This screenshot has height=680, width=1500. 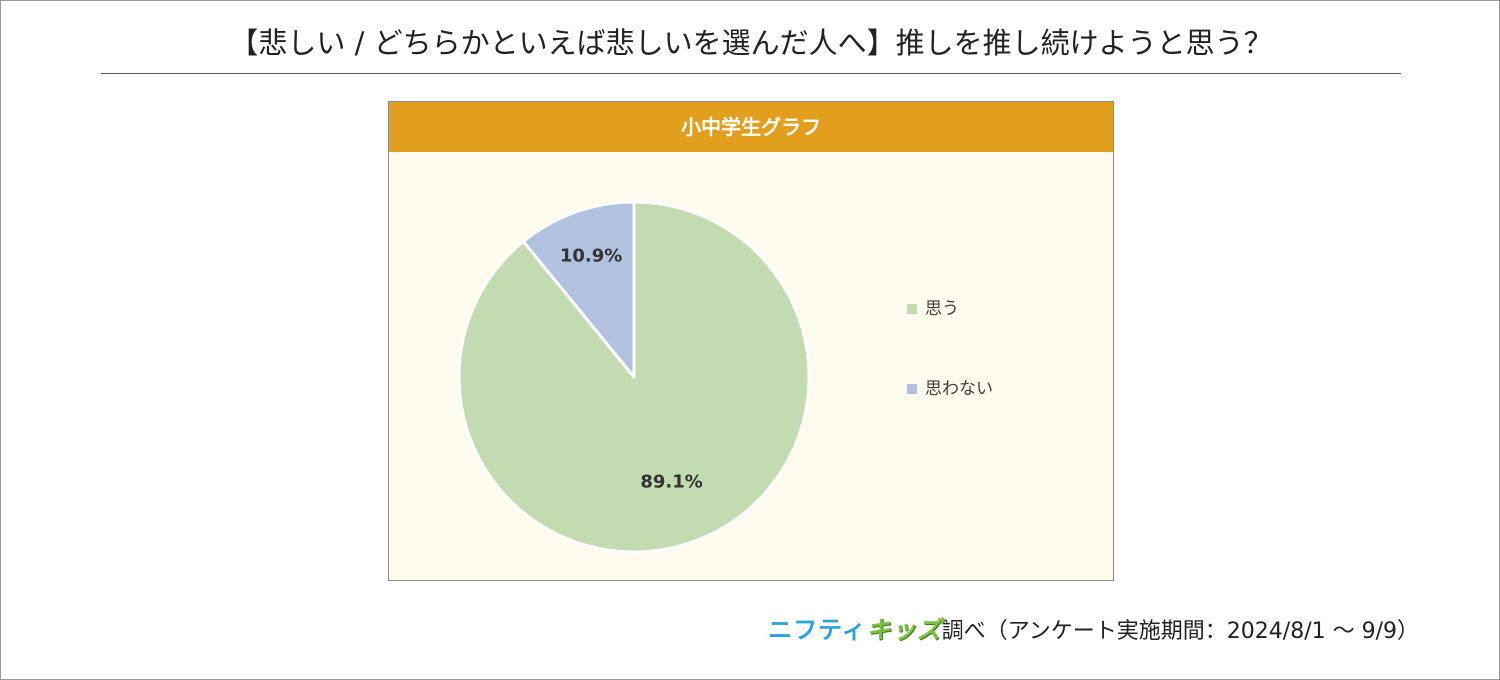 I want to click on source-footer: ニフティキッズ調べ（アンケート実施期間：2024/8/1 ～ 9/9）, so click(x=1093, y=631).